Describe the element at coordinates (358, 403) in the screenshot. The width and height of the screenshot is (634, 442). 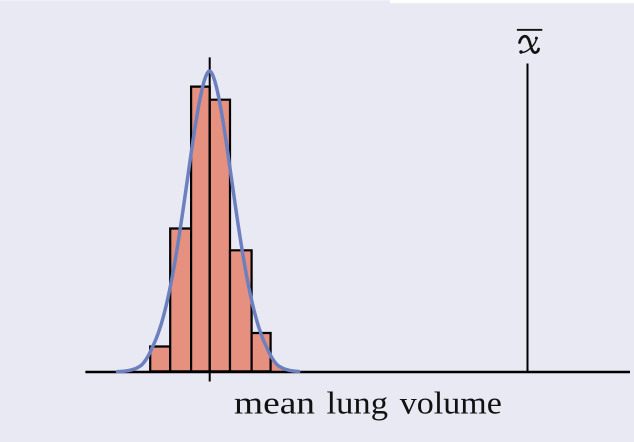
I see `svg-text: lung` at that location.